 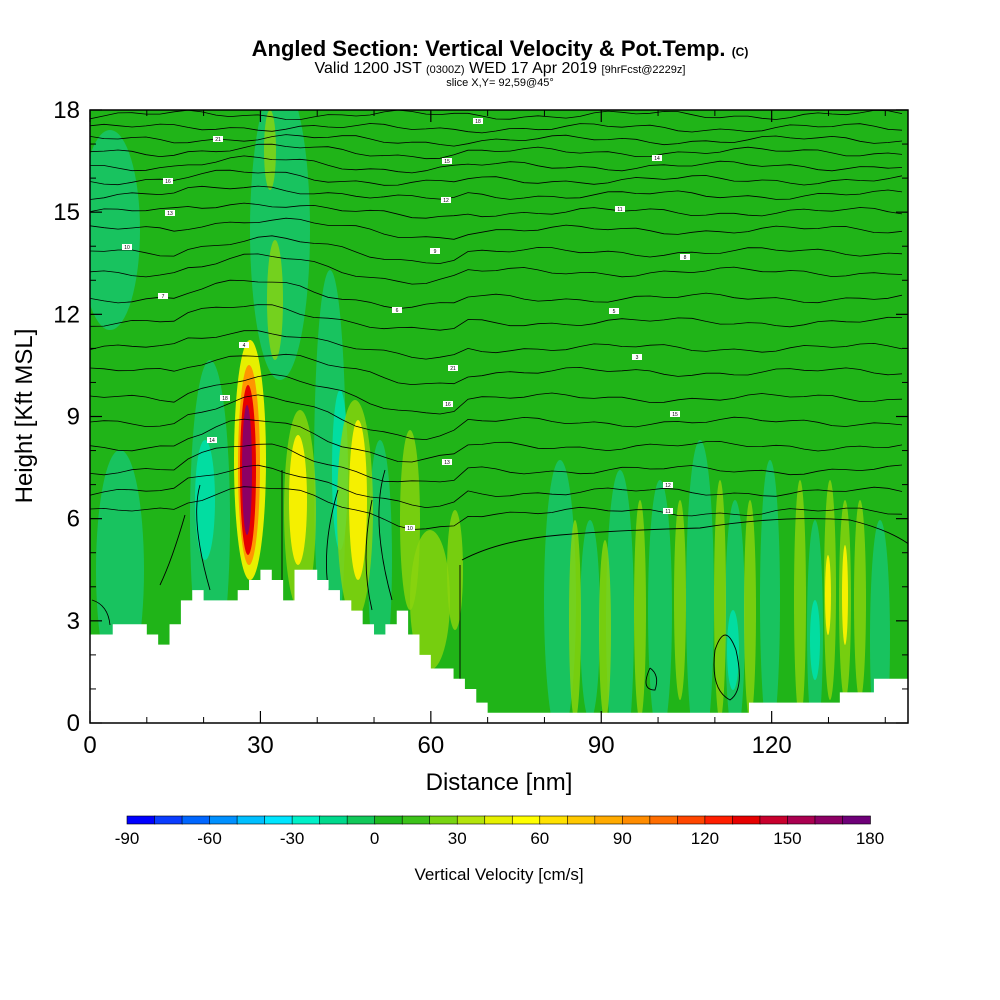 What do you see at coordinates (705, 838) in the screenshot?
I see `colorbar-tick-label: 120` at bounding box center [705, 838].